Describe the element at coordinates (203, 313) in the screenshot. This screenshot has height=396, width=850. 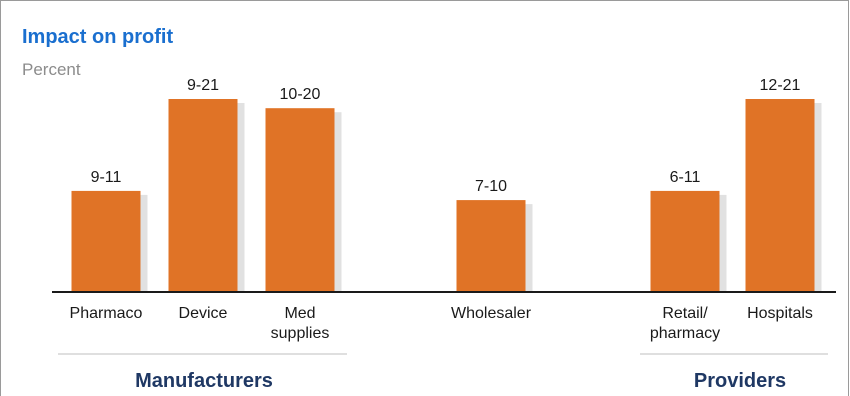
I see `category-label: Device` at that location.